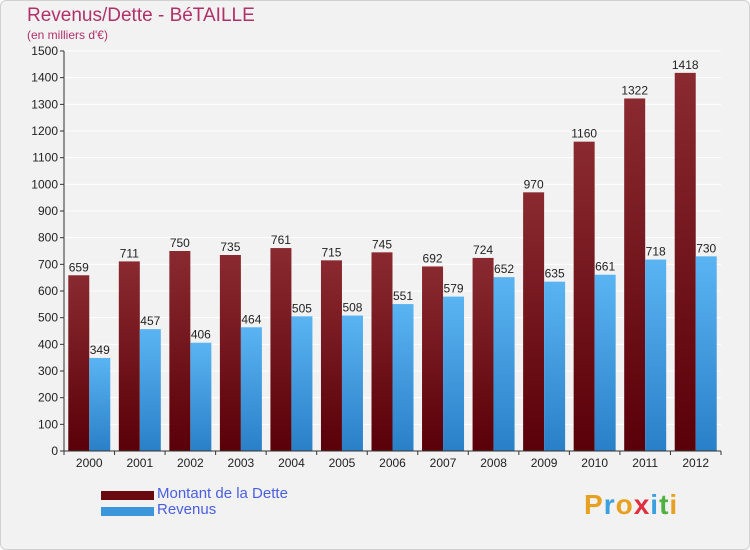 This screenshot has height=550, width=750. Describe the element at coordinates (241, 463) in the screenshot. I see `x-tick-label: 2003` at that location.